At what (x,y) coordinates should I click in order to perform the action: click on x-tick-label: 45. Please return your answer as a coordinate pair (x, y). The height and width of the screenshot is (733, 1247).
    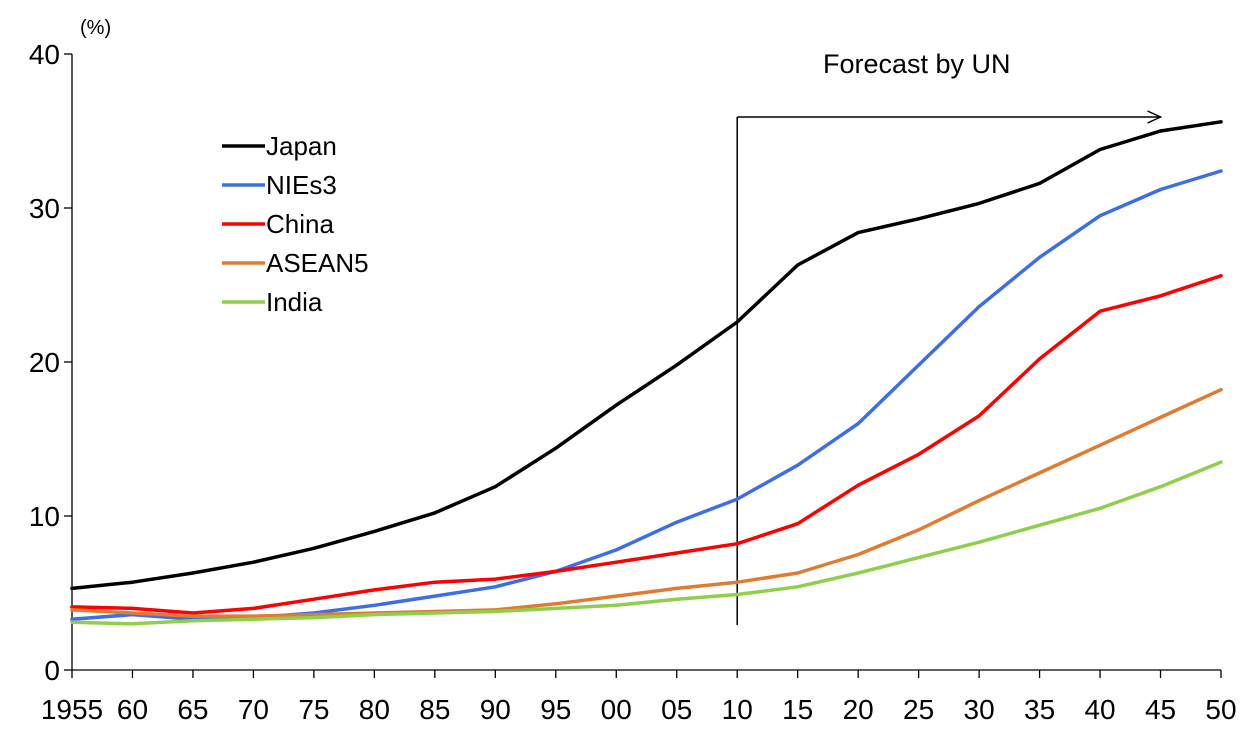
    Looking at the image, I should click on (1160, 709).